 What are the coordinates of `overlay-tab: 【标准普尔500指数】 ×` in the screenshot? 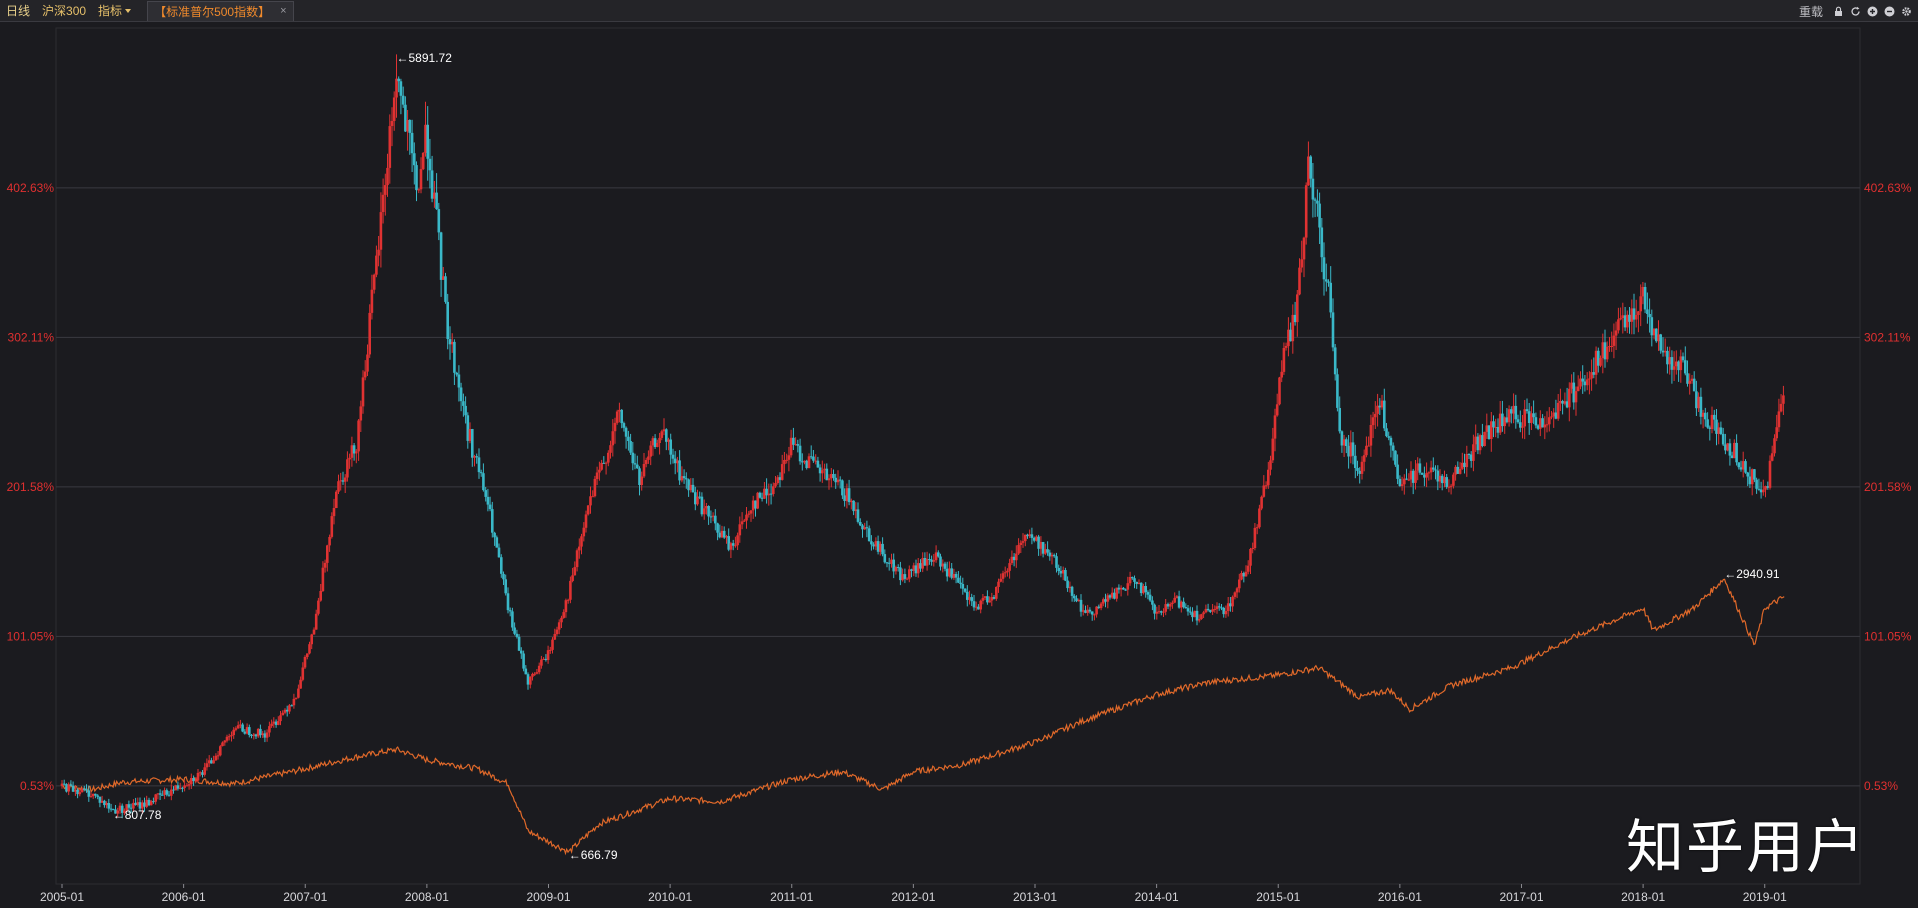 It's located at (220, 10).